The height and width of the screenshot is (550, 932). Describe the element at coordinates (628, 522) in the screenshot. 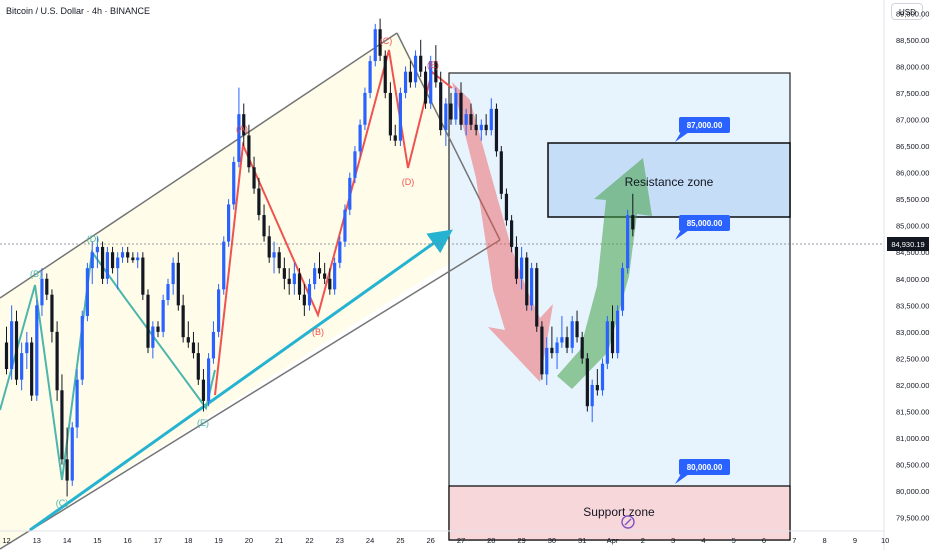

I see `event-marker-icon` at that location.